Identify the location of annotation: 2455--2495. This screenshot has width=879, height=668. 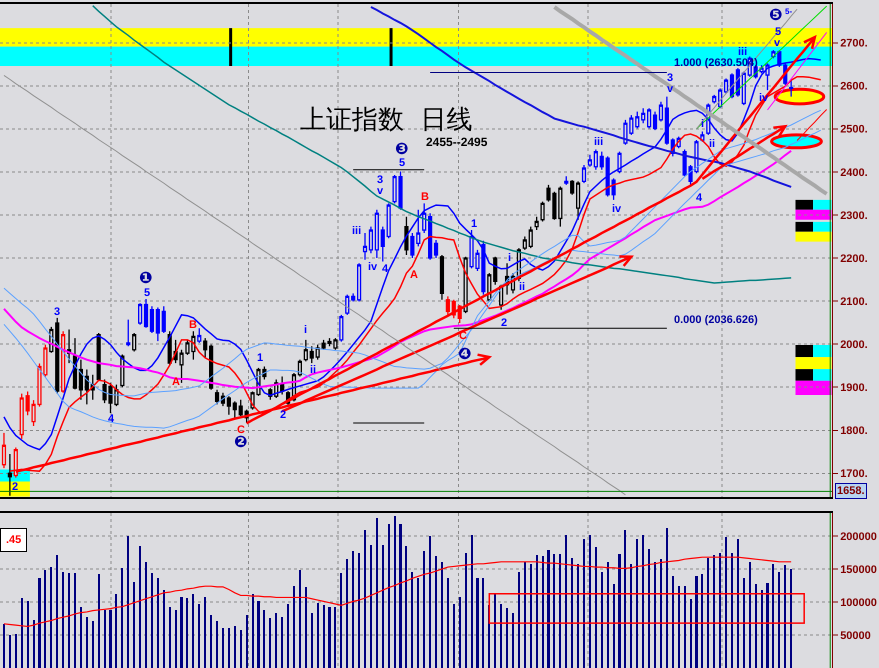
(457, 142).